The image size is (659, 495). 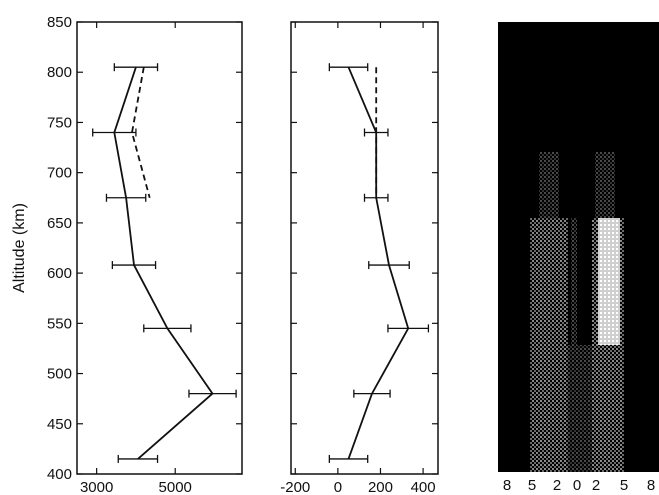 I want to click on image-block-right-upper, so click(x=605, y=185).